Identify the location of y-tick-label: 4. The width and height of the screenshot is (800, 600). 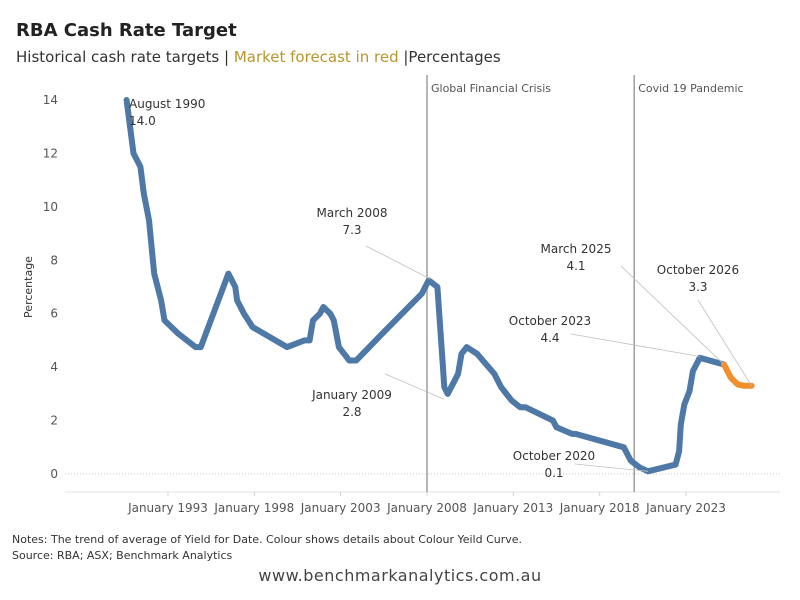
(54, 367).